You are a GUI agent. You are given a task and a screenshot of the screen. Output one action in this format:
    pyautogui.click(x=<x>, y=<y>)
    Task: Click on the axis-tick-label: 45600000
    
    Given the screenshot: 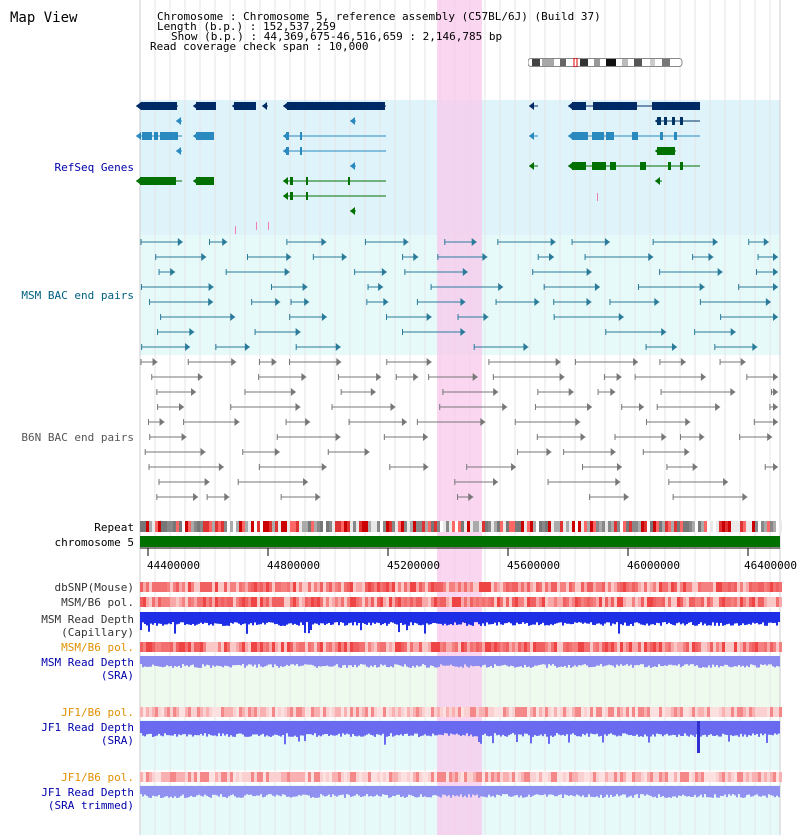 What is the action you would take?
    pyautogui.click(x=533, y=565)
    